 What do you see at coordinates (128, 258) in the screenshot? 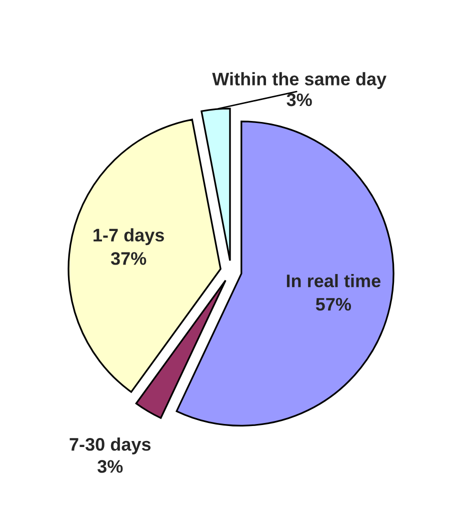
I see `data-label: 37%` at bounding box center [128, 258].